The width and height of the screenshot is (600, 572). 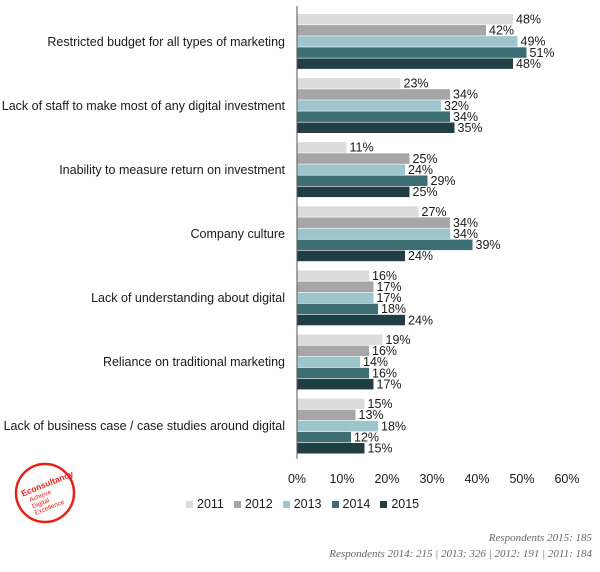 I want to click on value-label-2013-0: 49%, so click(x=533, y=42).